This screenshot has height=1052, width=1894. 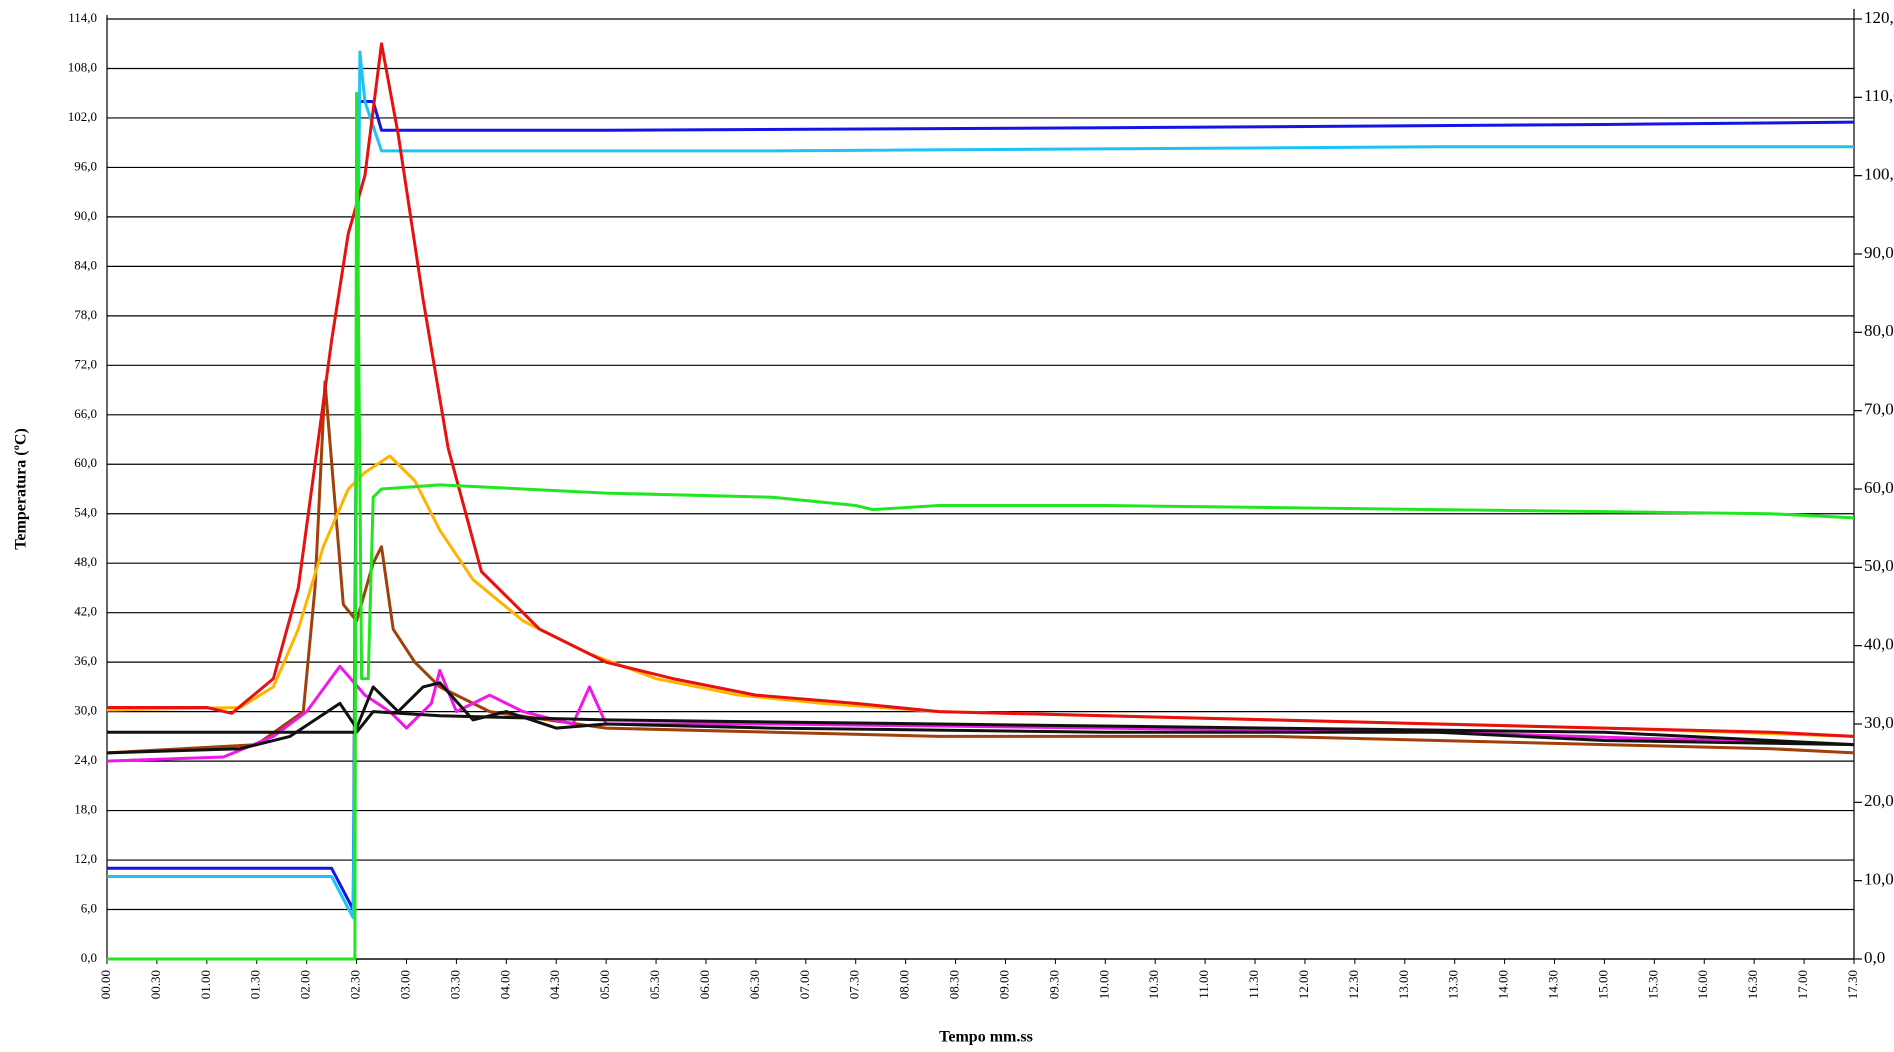 I want to click on y-tick-label: 6,0, so click(x=89, y=908).